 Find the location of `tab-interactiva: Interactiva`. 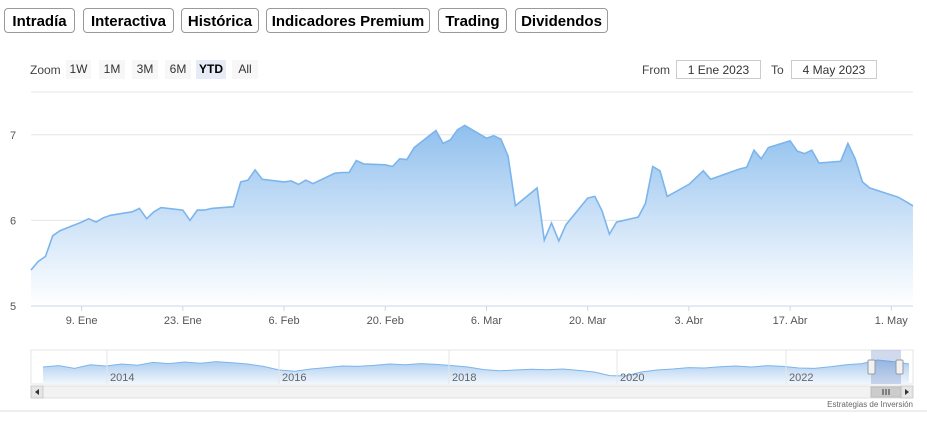

tab-interactiva: Interactiva is located at coordinates (128, 20).